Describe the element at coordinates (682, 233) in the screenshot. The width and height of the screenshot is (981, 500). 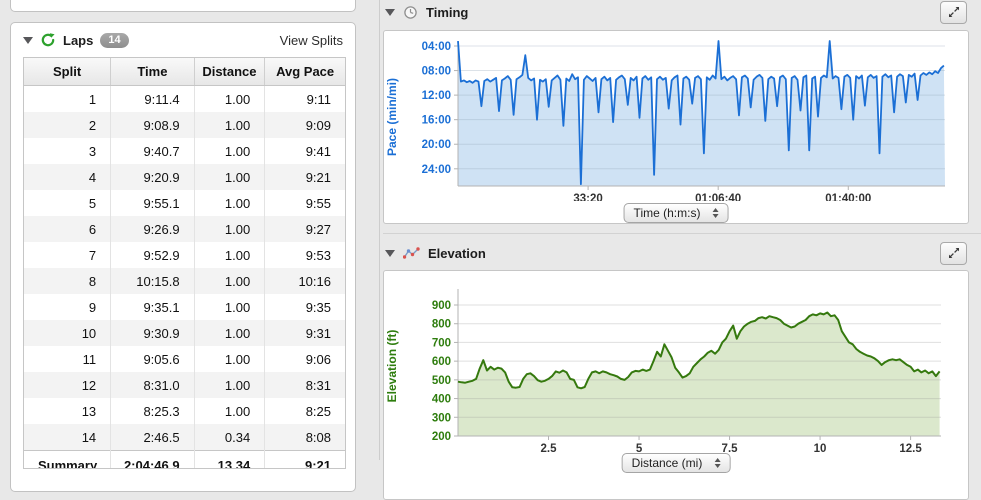
I see `section-divider` at that location.